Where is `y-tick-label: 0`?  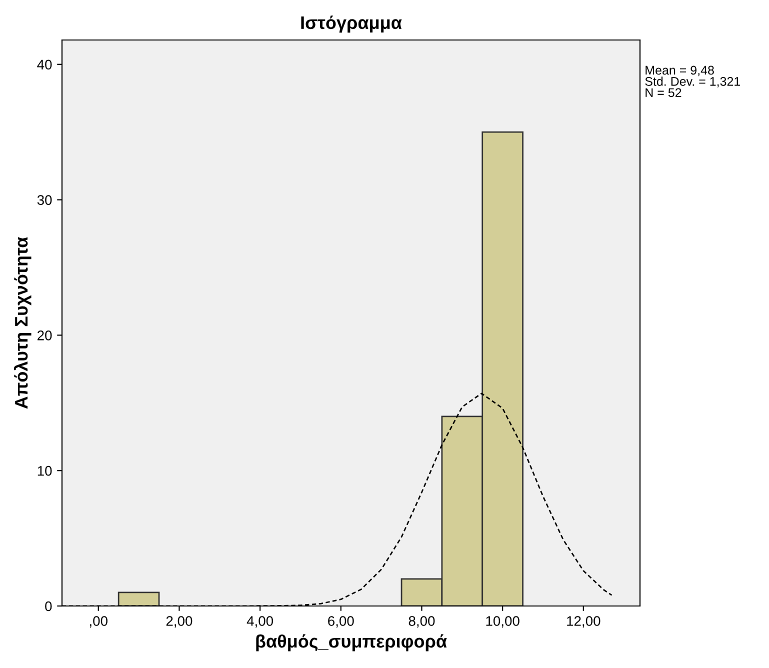
y-tick-label: 0 is located at coordinates (48, 606).